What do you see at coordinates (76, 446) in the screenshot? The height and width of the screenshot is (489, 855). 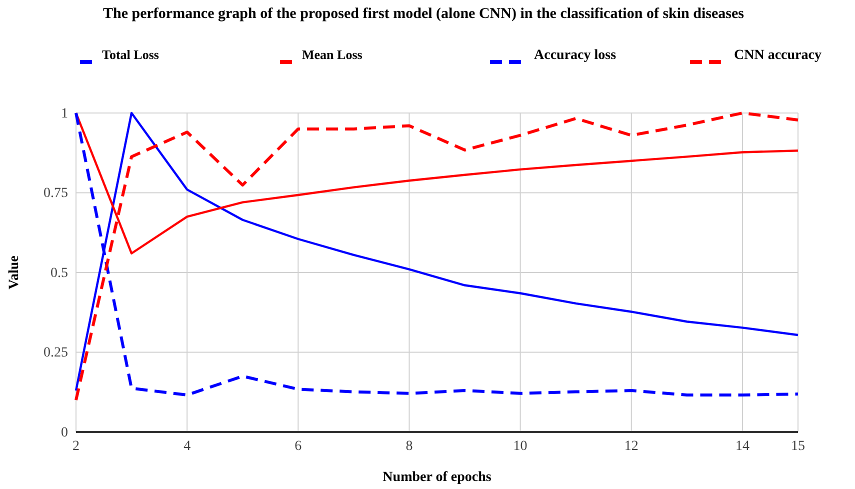 I see `x-tick-label: 2` at bounding box center [76, 446].